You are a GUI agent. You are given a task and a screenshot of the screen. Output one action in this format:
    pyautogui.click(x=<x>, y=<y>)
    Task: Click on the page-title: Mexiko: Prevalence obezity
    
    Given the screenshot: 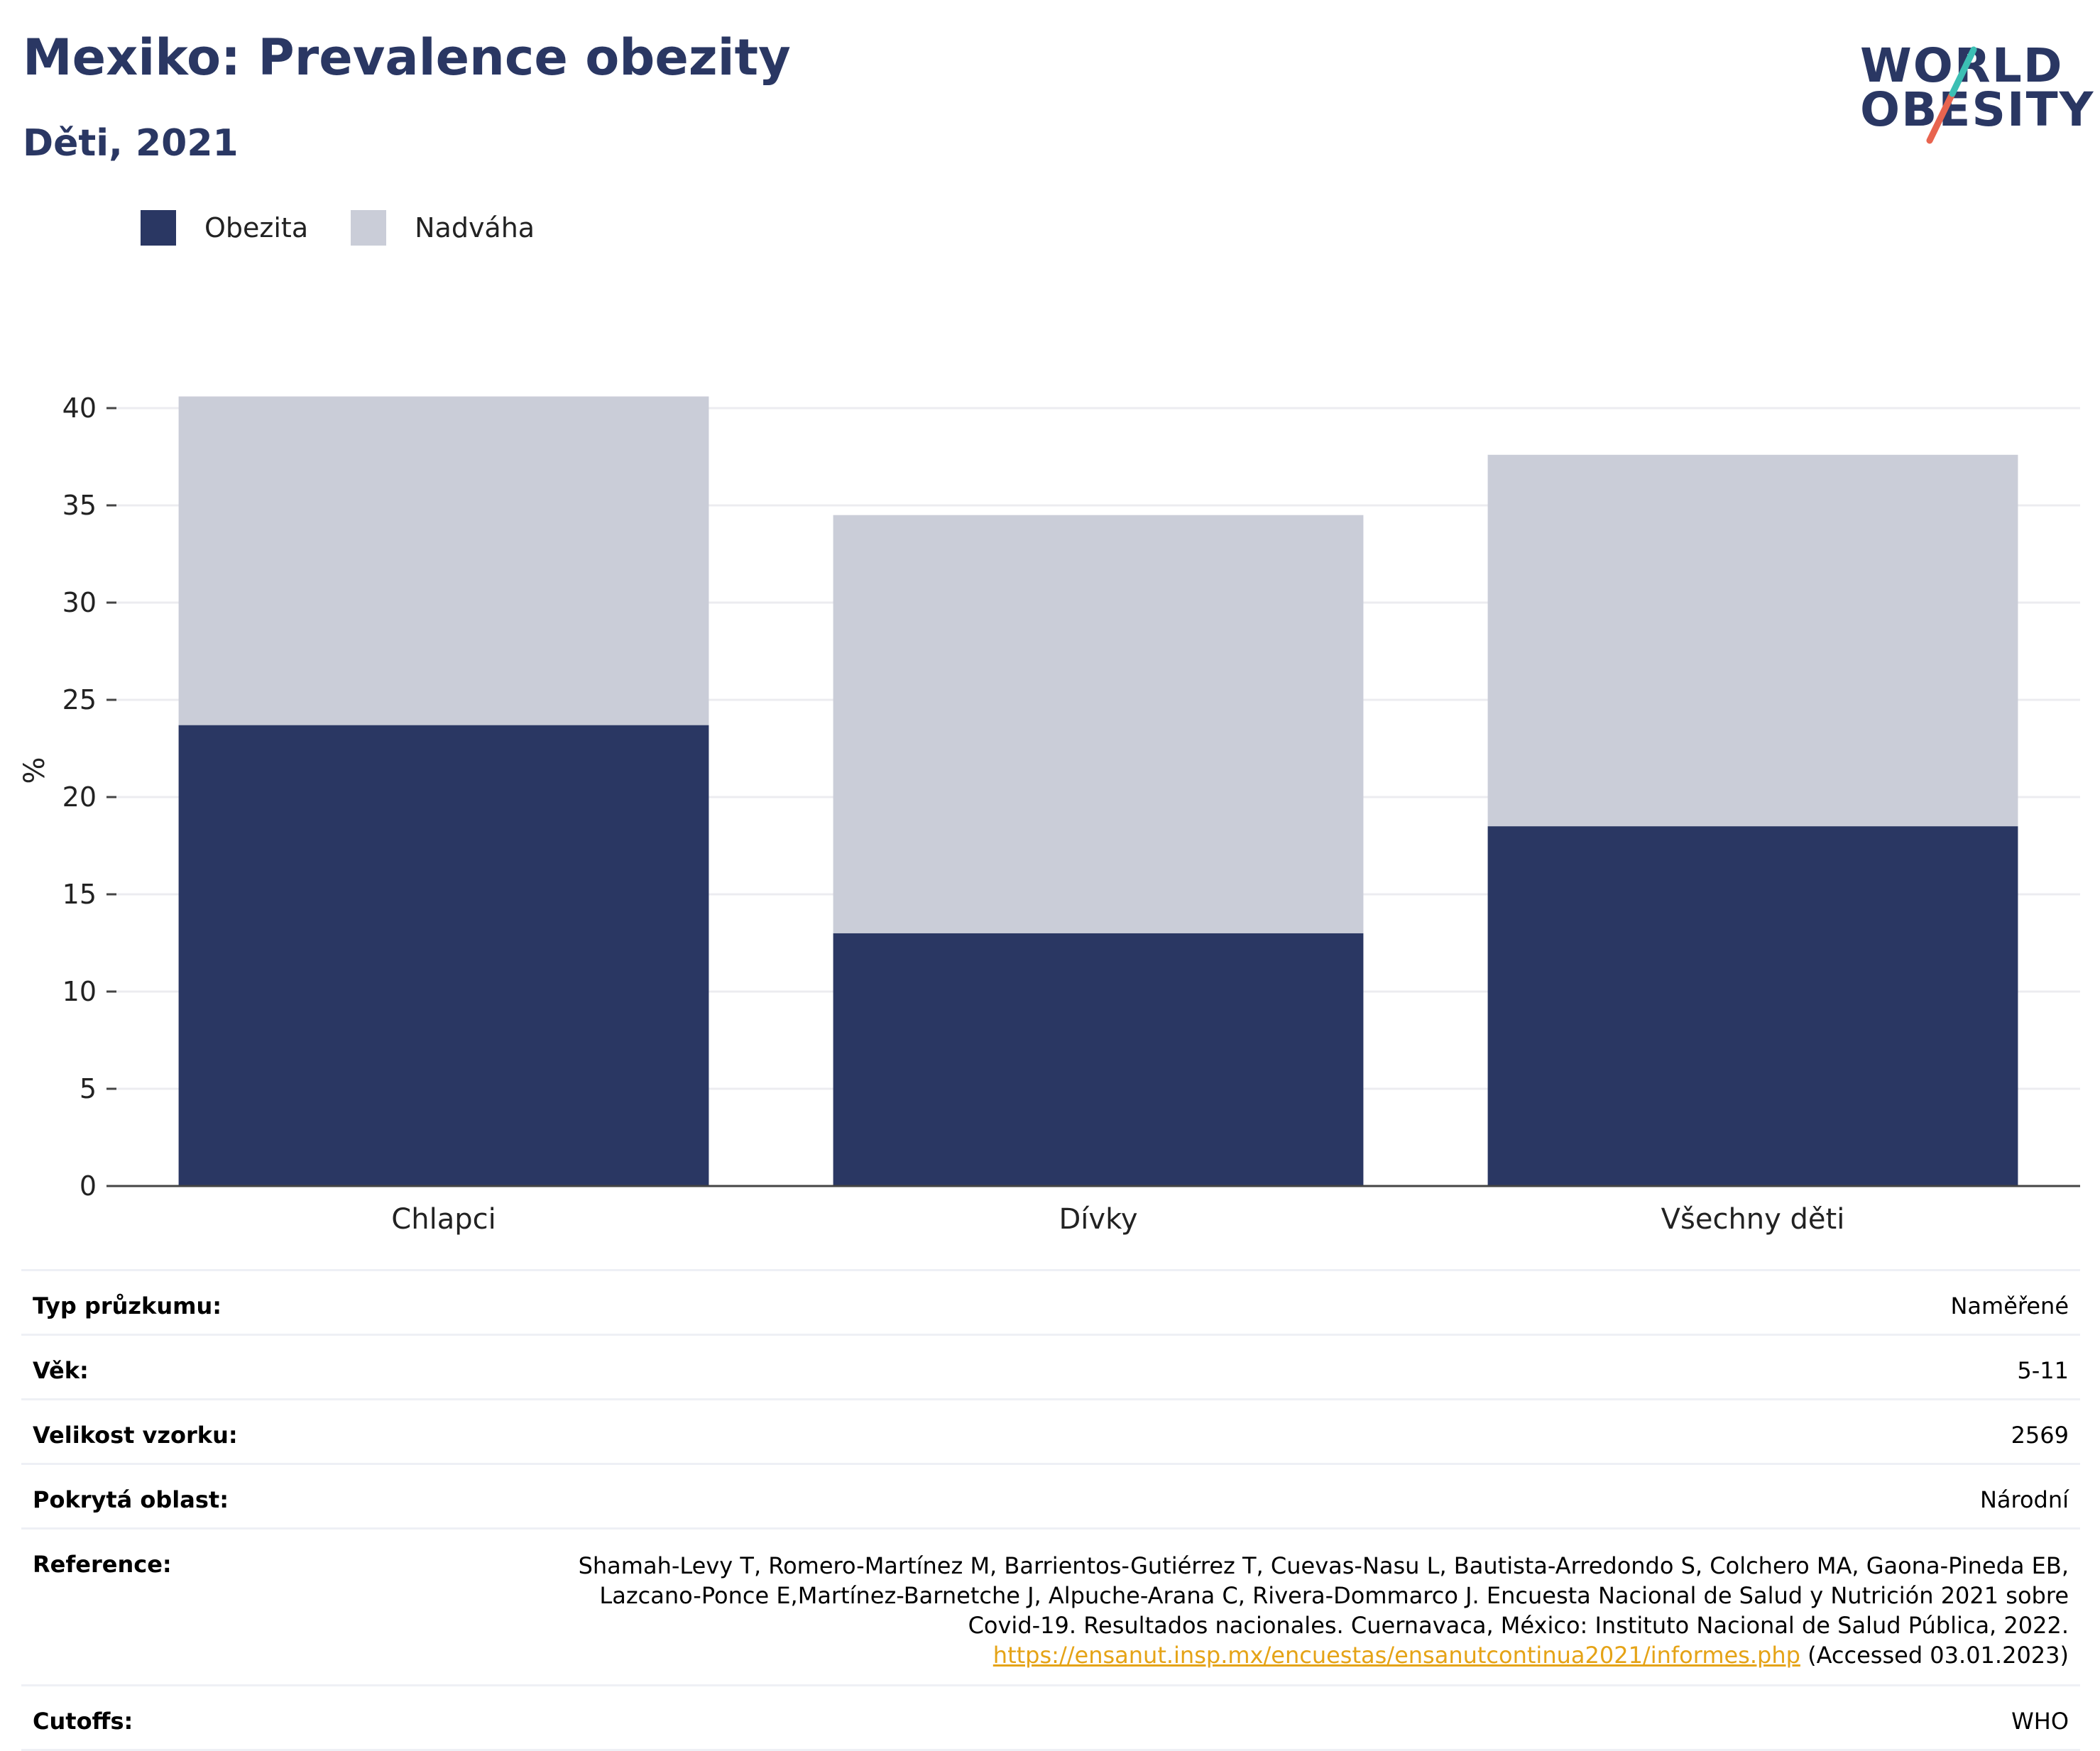 What is the action you would take?
    pyautogui.click(x=407, y=57)
    